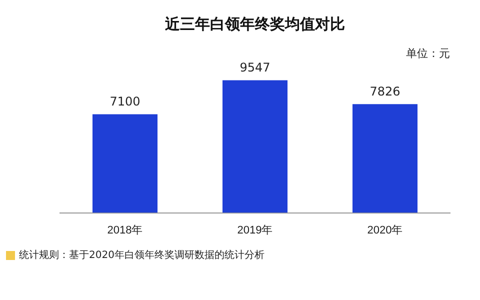 Image resolution: width=480 pixels, height=300 pixels. I want to click on x-tick-label: 2019年, so click(255, 230).